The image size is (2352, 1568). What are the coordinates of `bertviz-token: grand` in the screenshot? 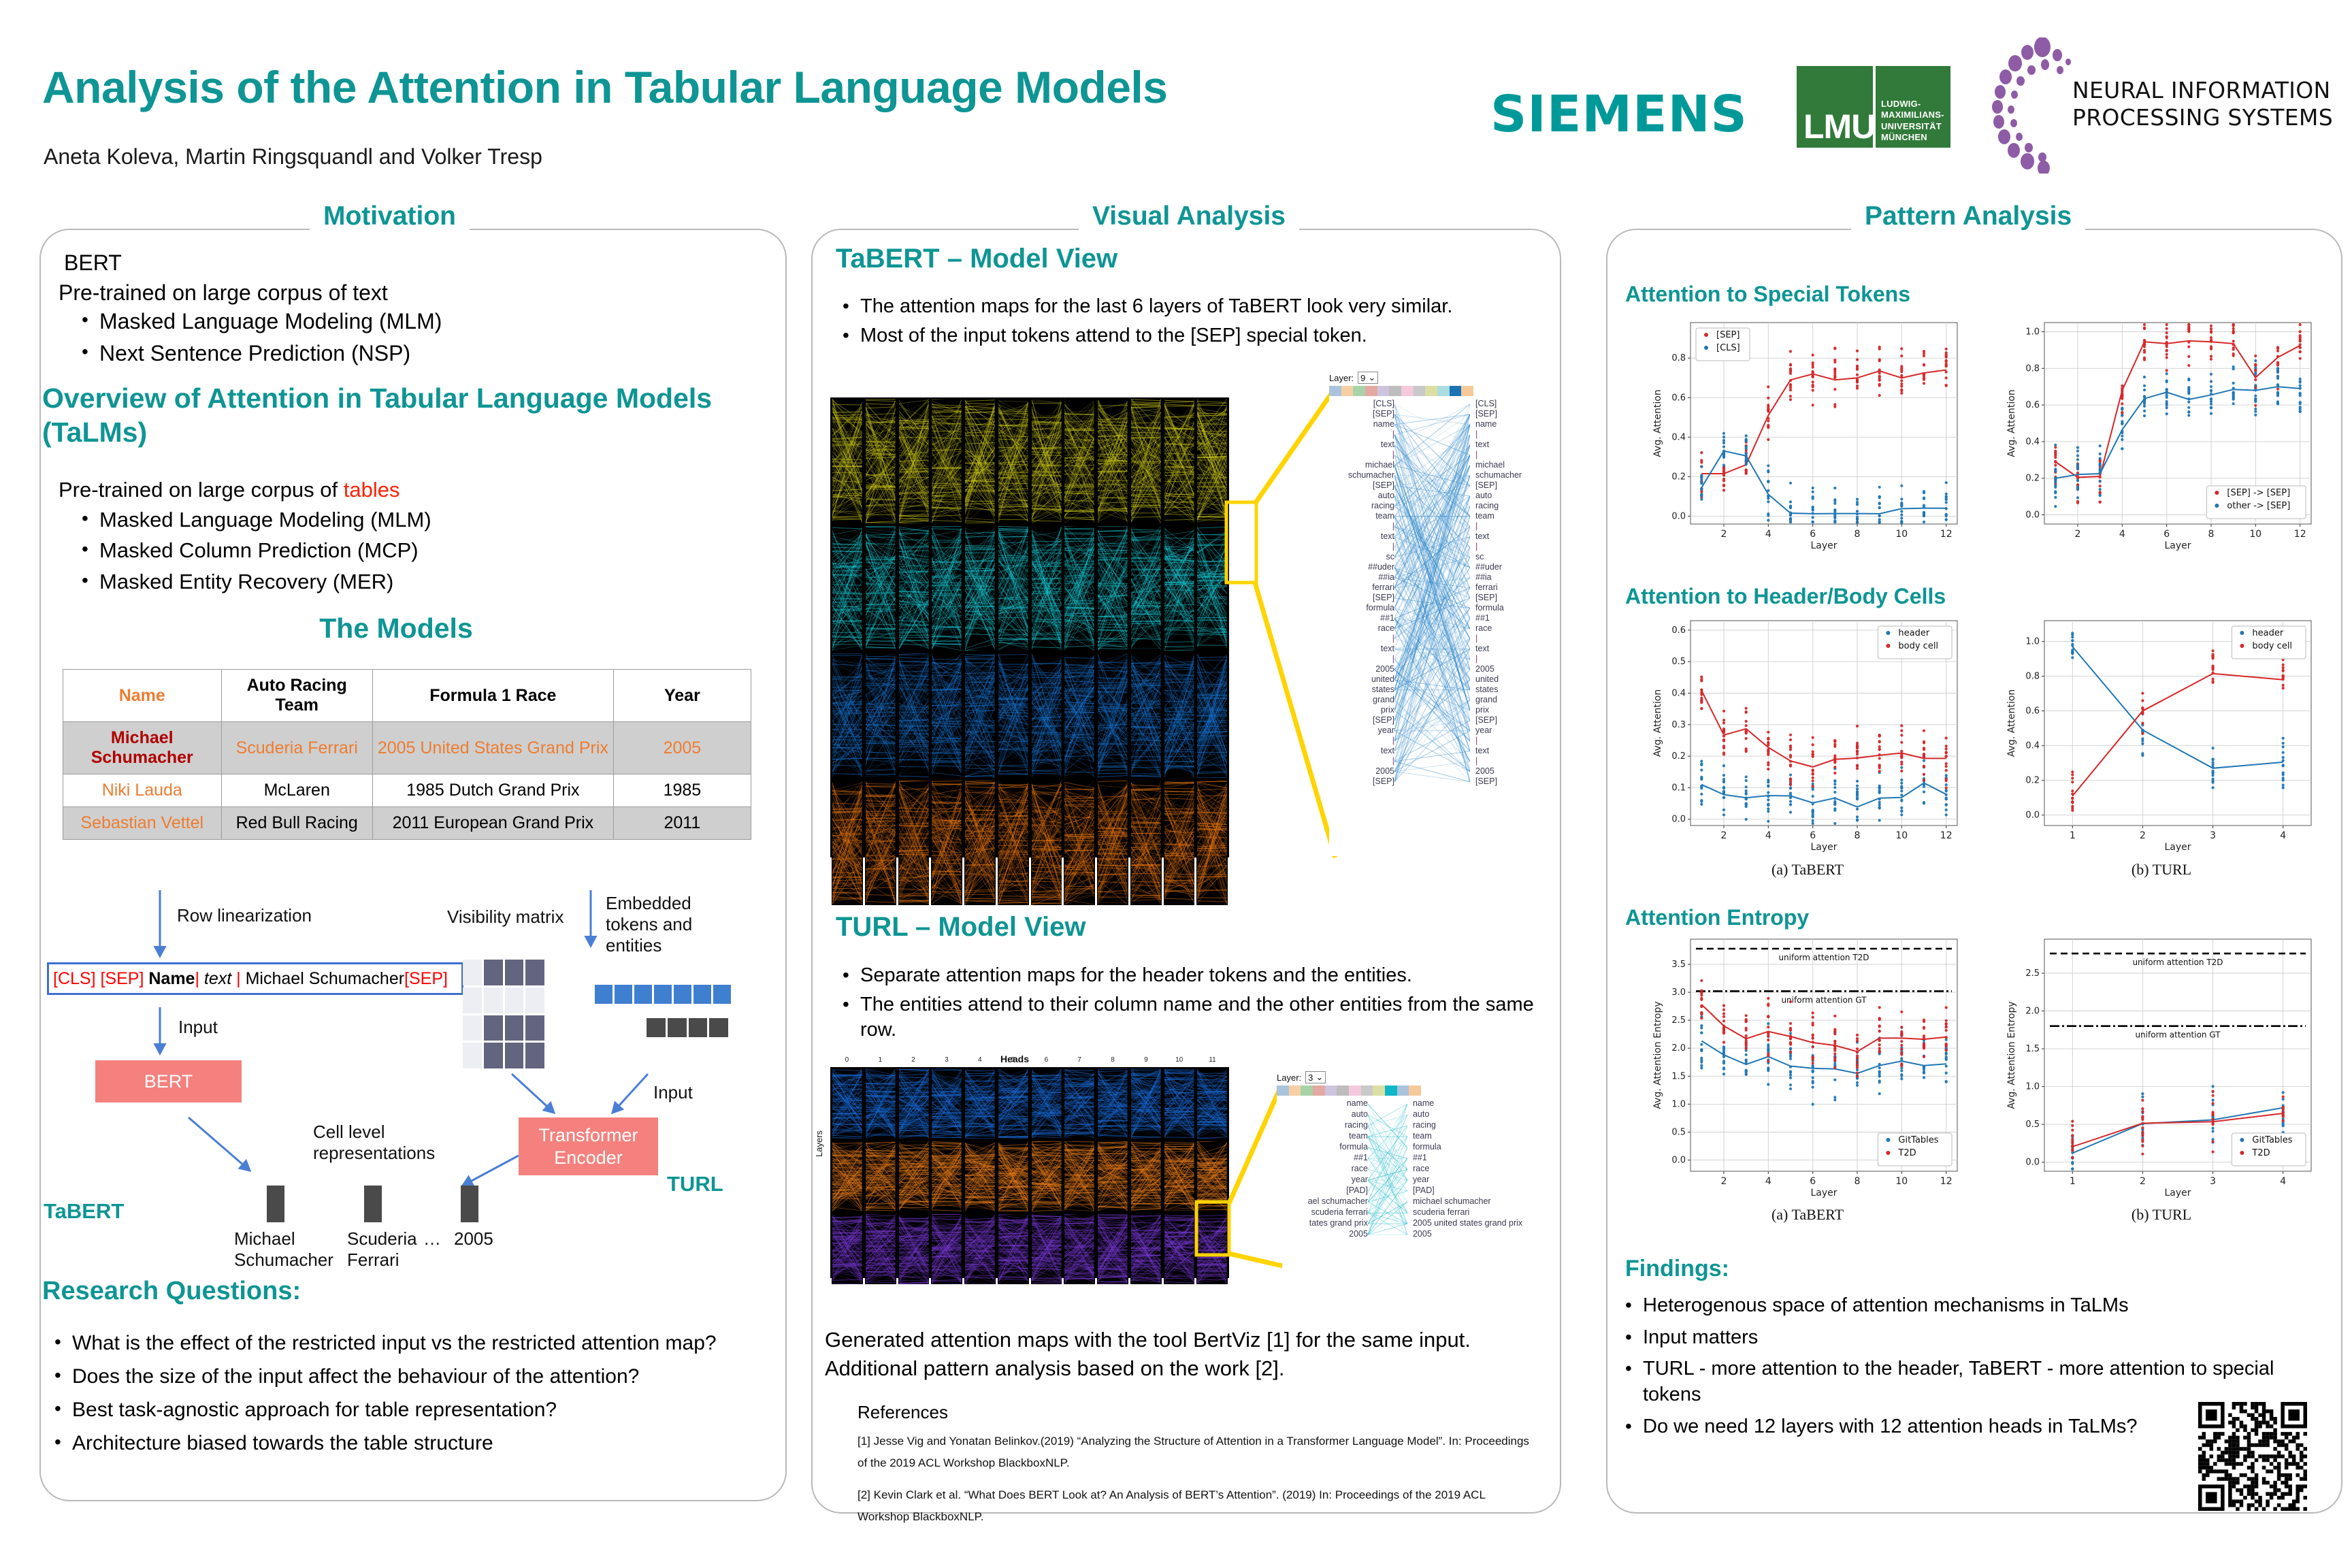 It's located at (1486, 700).